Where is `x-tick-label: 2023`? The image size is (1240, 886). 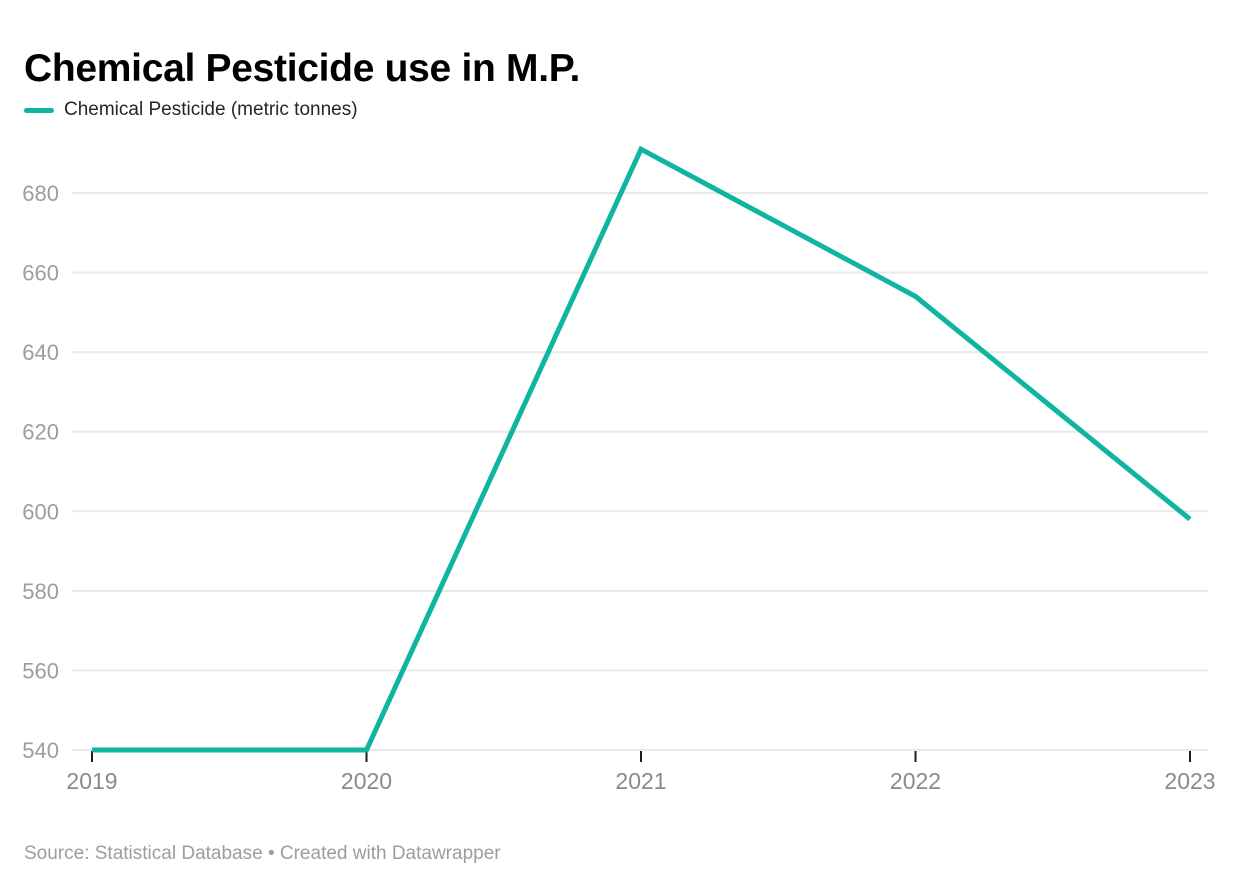 x-tick-label: 2023 is located at coordinates (1189, 781).